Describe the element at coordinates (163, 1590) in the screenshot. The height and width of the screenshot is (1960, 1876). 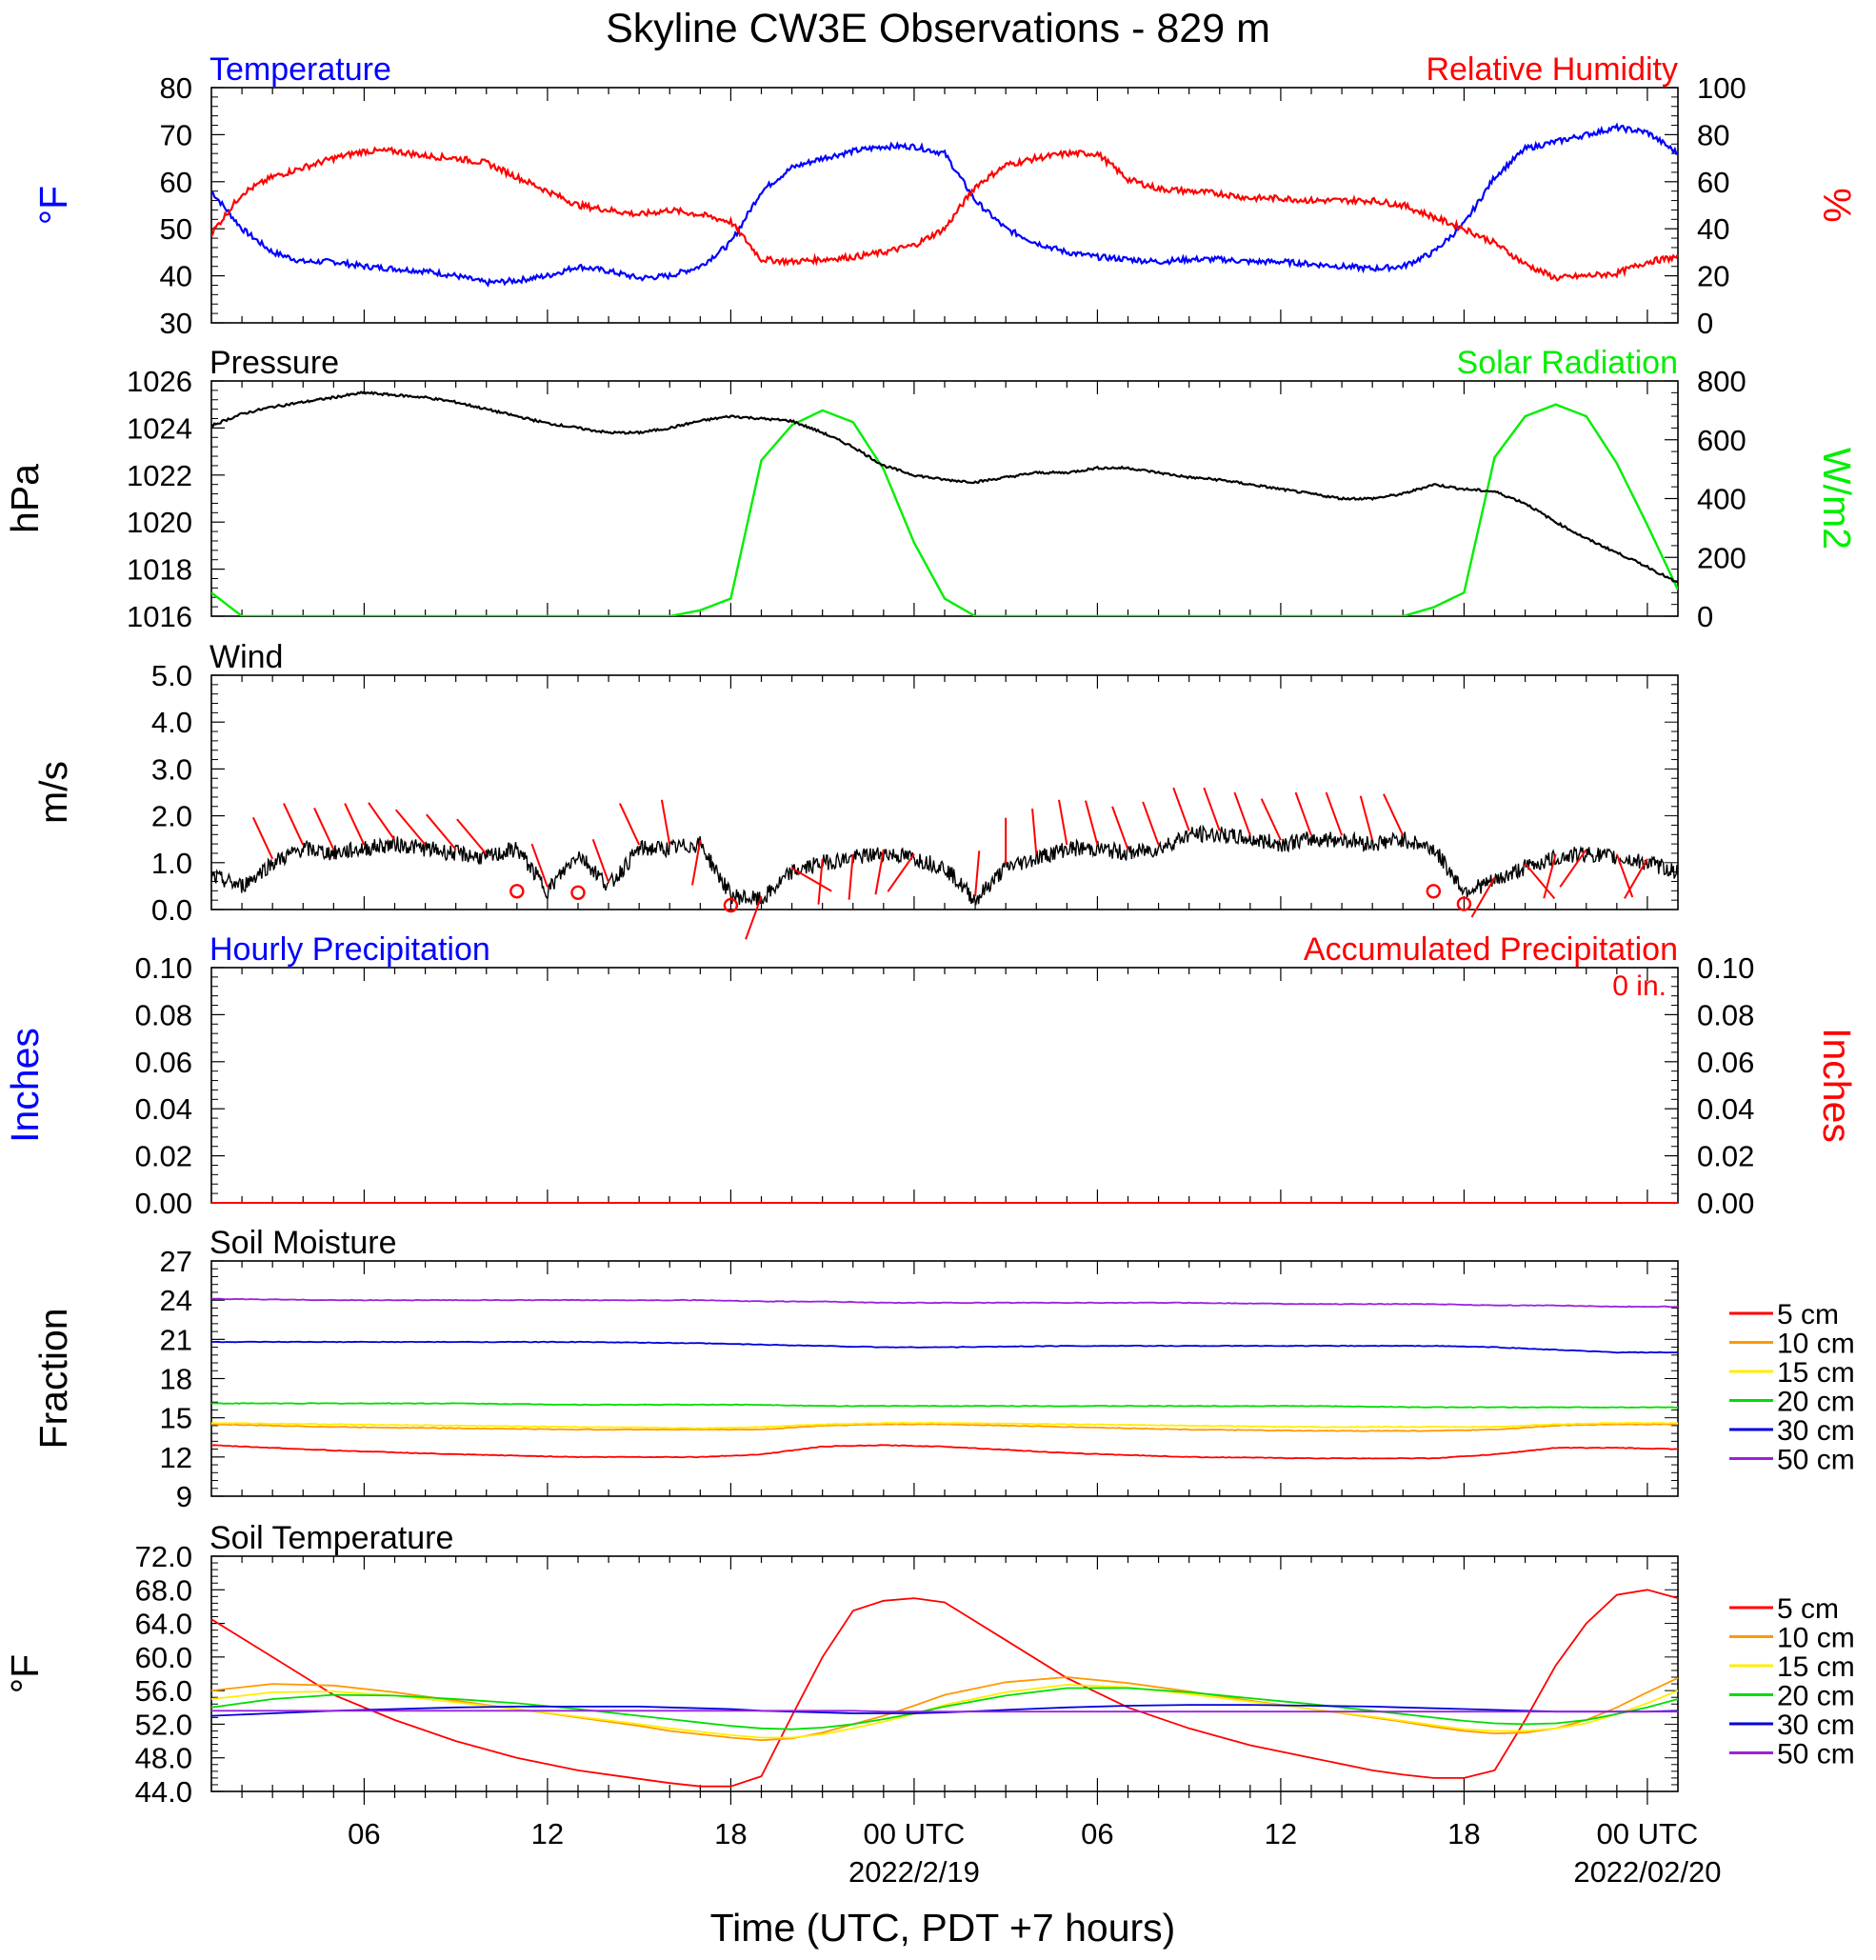
I see `y-tick-label: 68.0` at that location.